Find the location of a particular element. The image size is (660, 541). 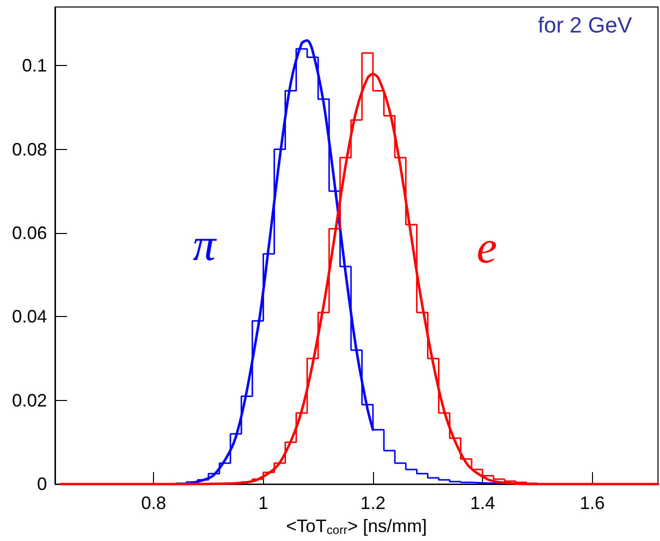

y-tick-label: 0.06 is located at coordinates (29, 232).